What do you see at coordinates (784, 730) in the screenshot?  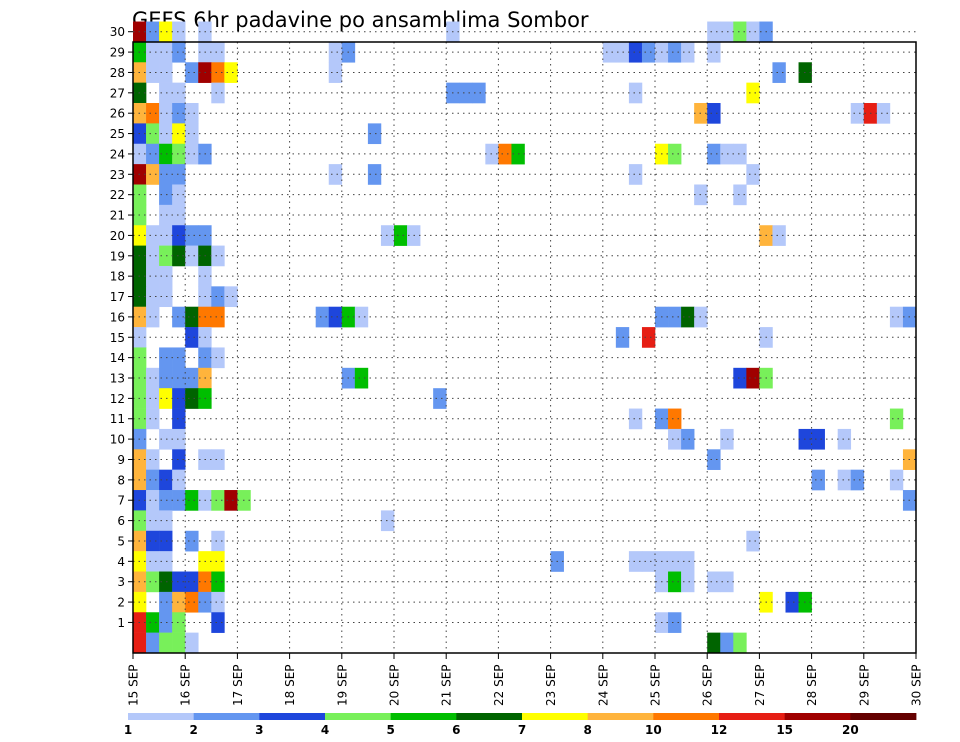 I see `colorbar-label: 15` at bounding box center [784, 730].